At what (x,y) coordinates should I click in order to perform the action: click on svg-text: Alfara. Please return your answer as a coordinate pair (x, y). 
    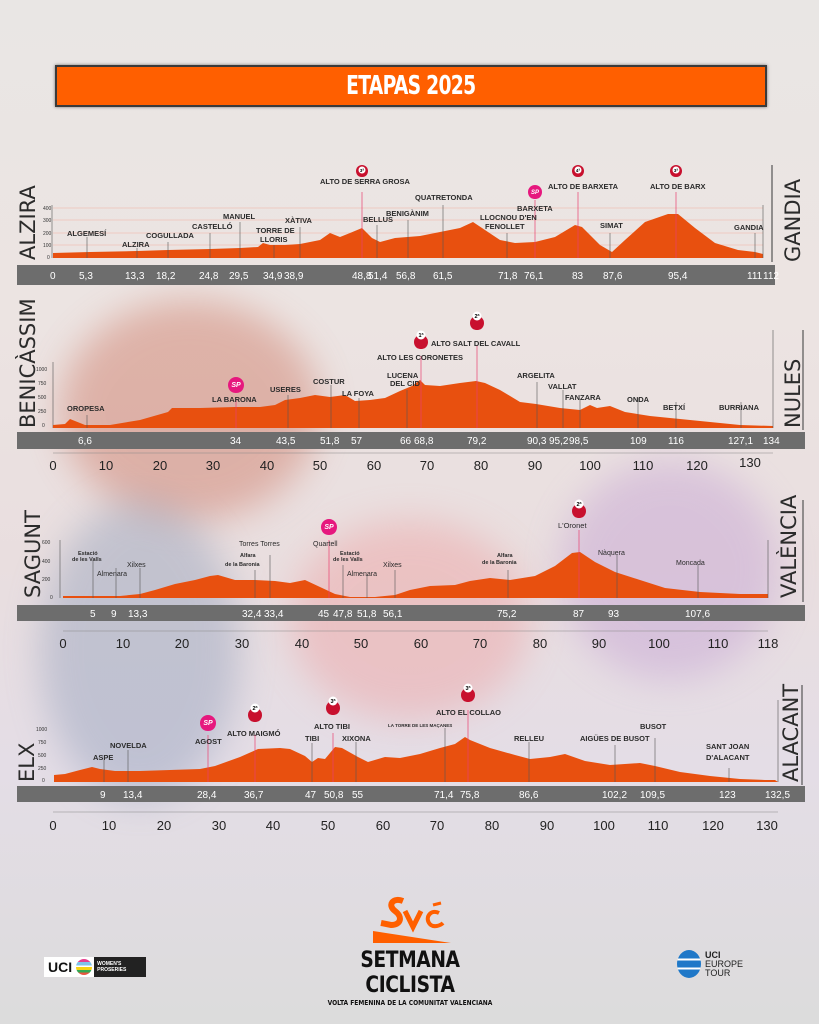
    Looking at the image, I should click on (505, 556).